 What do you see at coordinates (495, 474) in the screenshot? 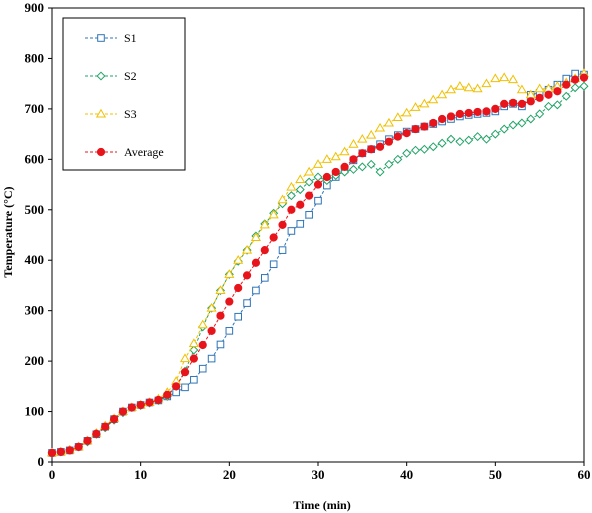
I see `x-tick-label: 50` at bounding box center [495, 474].